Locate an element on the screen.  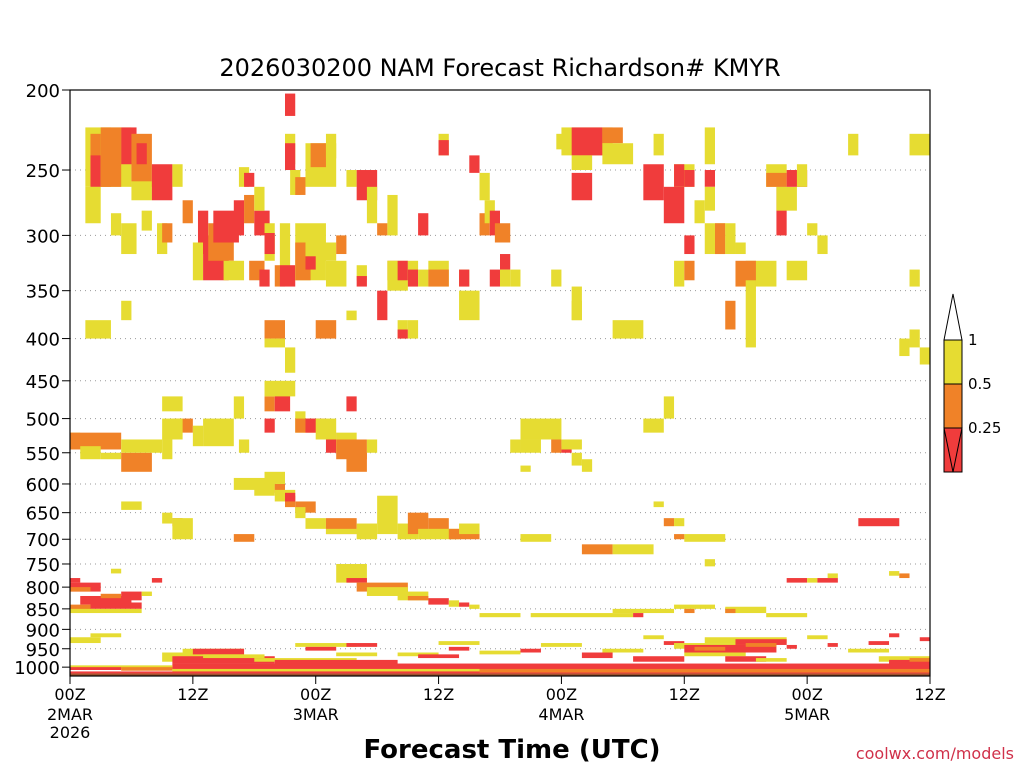
legend-level-label: 0.5 is located at coordinates (980, 384).